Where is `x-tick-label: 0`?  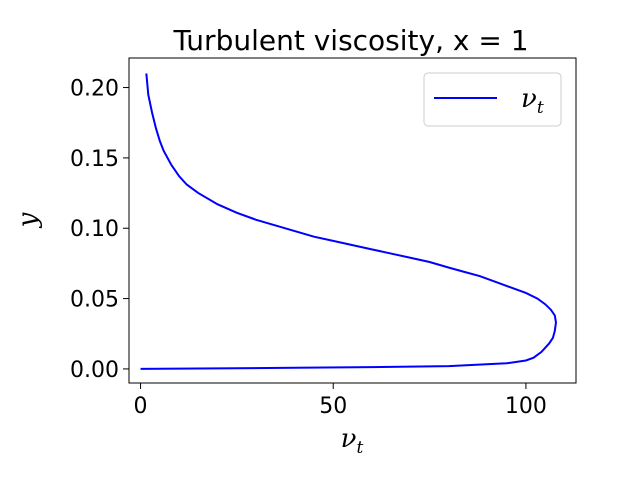
x-tick-label: 0 is located at coordinates (141, 406).